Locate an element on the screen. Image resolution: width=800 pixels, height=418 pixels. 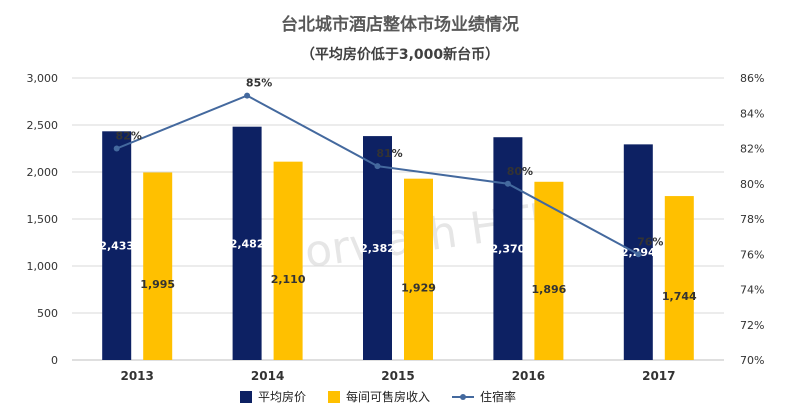
y-right-tick-label: 86% is located at coordinates (752, 78).